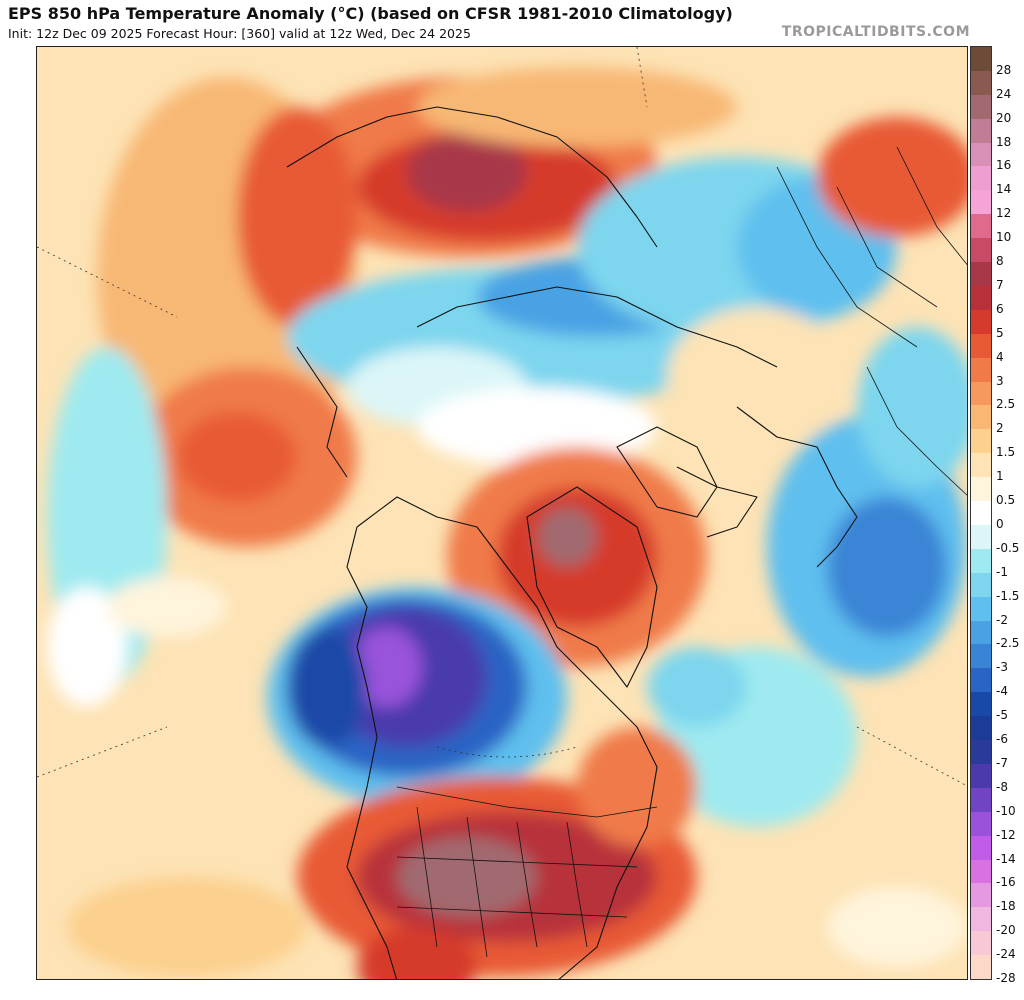  I want to click on color-scale-label: -12, so click(1006, 834).